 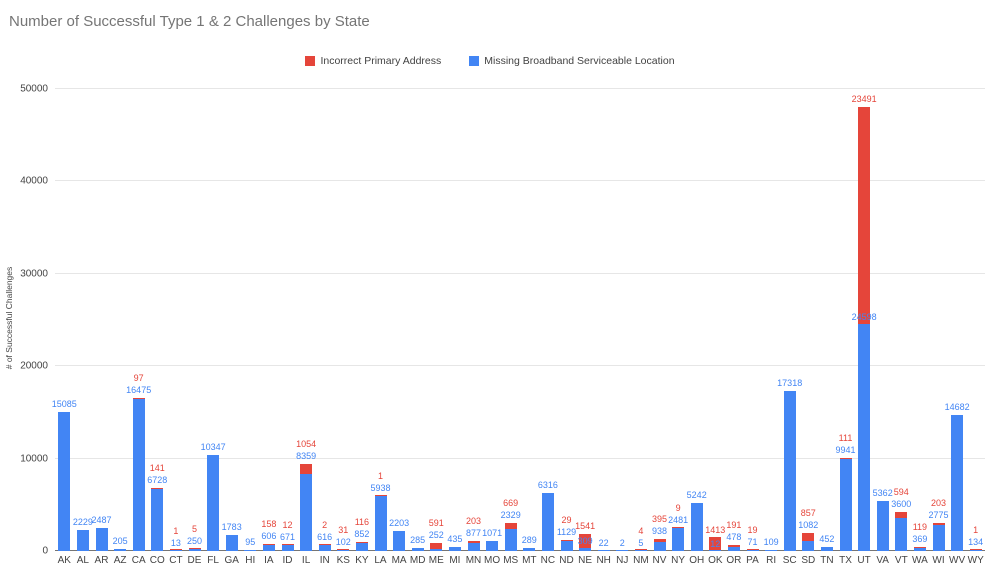 I want to click on legend-item-incorrect-primary-address: Incorrect Primary Address, so click(x=373, y=61).